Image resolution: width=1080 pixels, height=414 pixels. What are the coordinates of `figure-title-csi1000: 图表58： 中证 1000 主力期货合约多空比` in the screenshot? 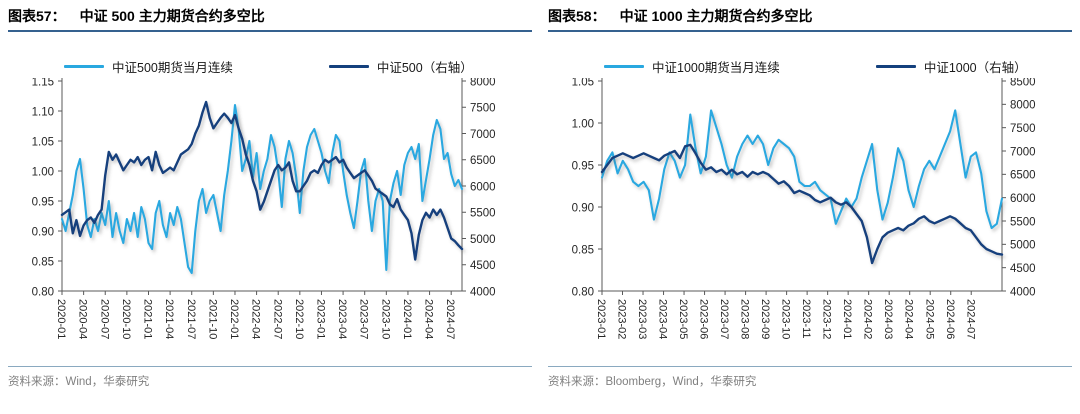 It's located at (810, 19).